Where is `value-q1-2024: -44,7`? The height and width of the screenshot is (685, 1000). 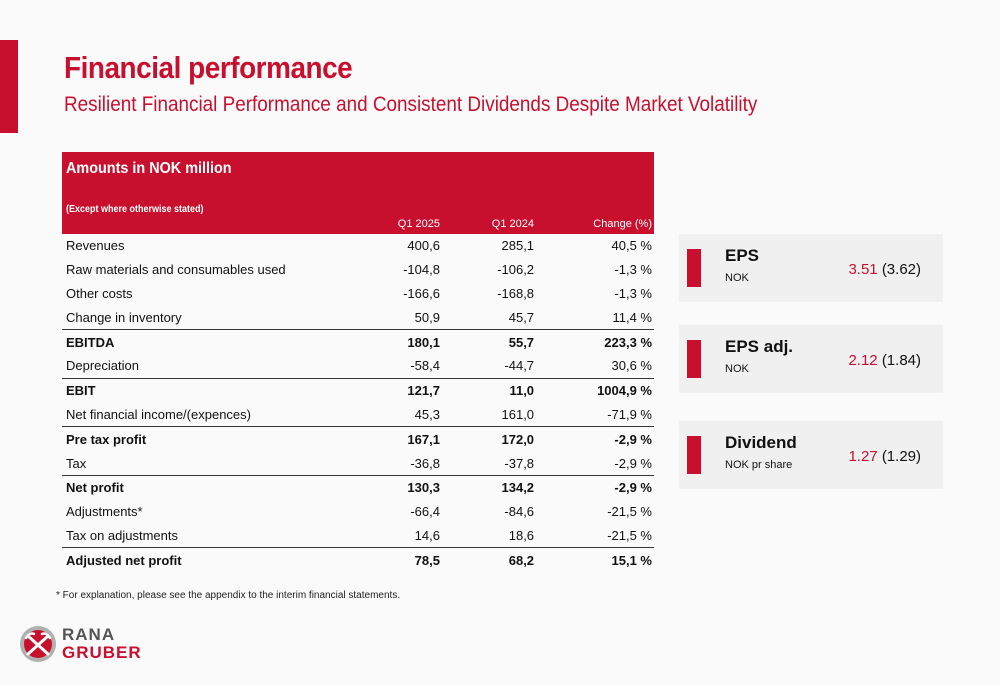 value-q1-2024: -44,7 is located at coordinates (489, 366).